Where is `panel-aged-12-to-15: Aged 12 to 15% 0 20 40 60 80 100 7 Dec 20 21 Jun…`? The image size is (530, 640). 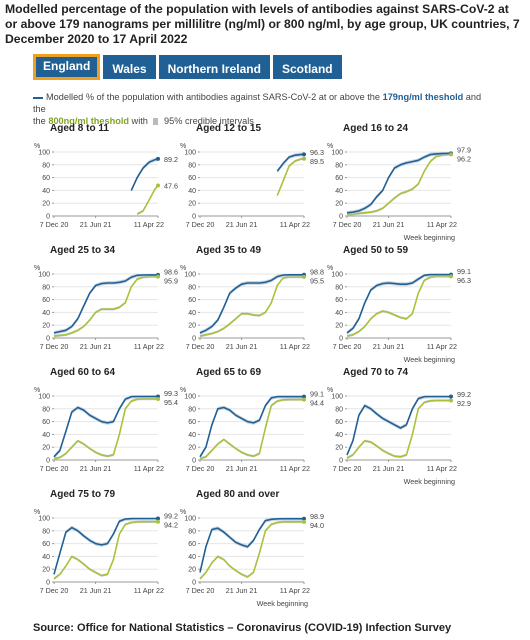
panel-aged-12-to-15: Aged 12 to 15% 0 20 40 60 80 100 7 Dec 20 21 Jun… is located at coordinates (252, 176).